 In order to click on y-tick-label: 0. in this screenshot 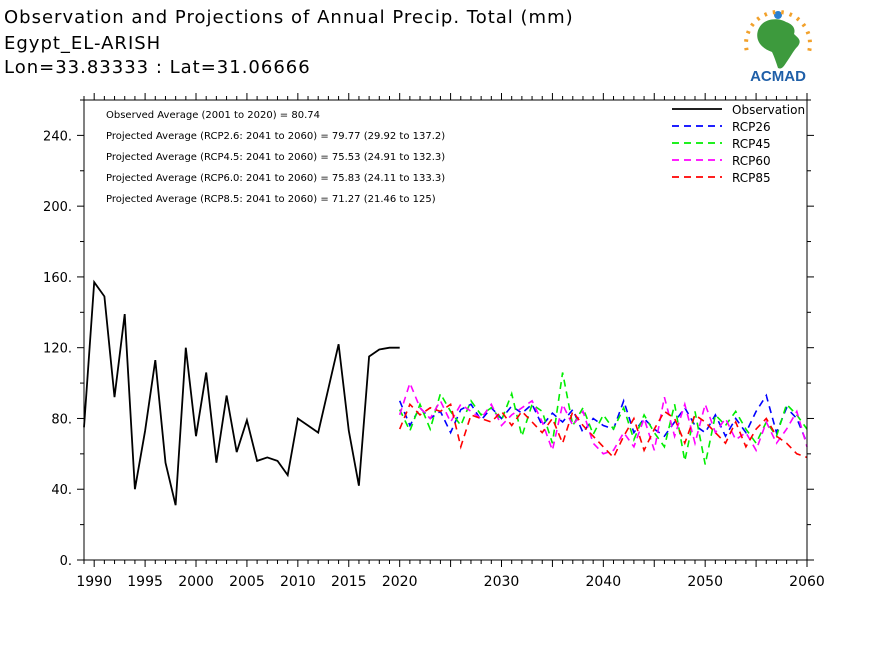, I will do `click(66, 561)`.